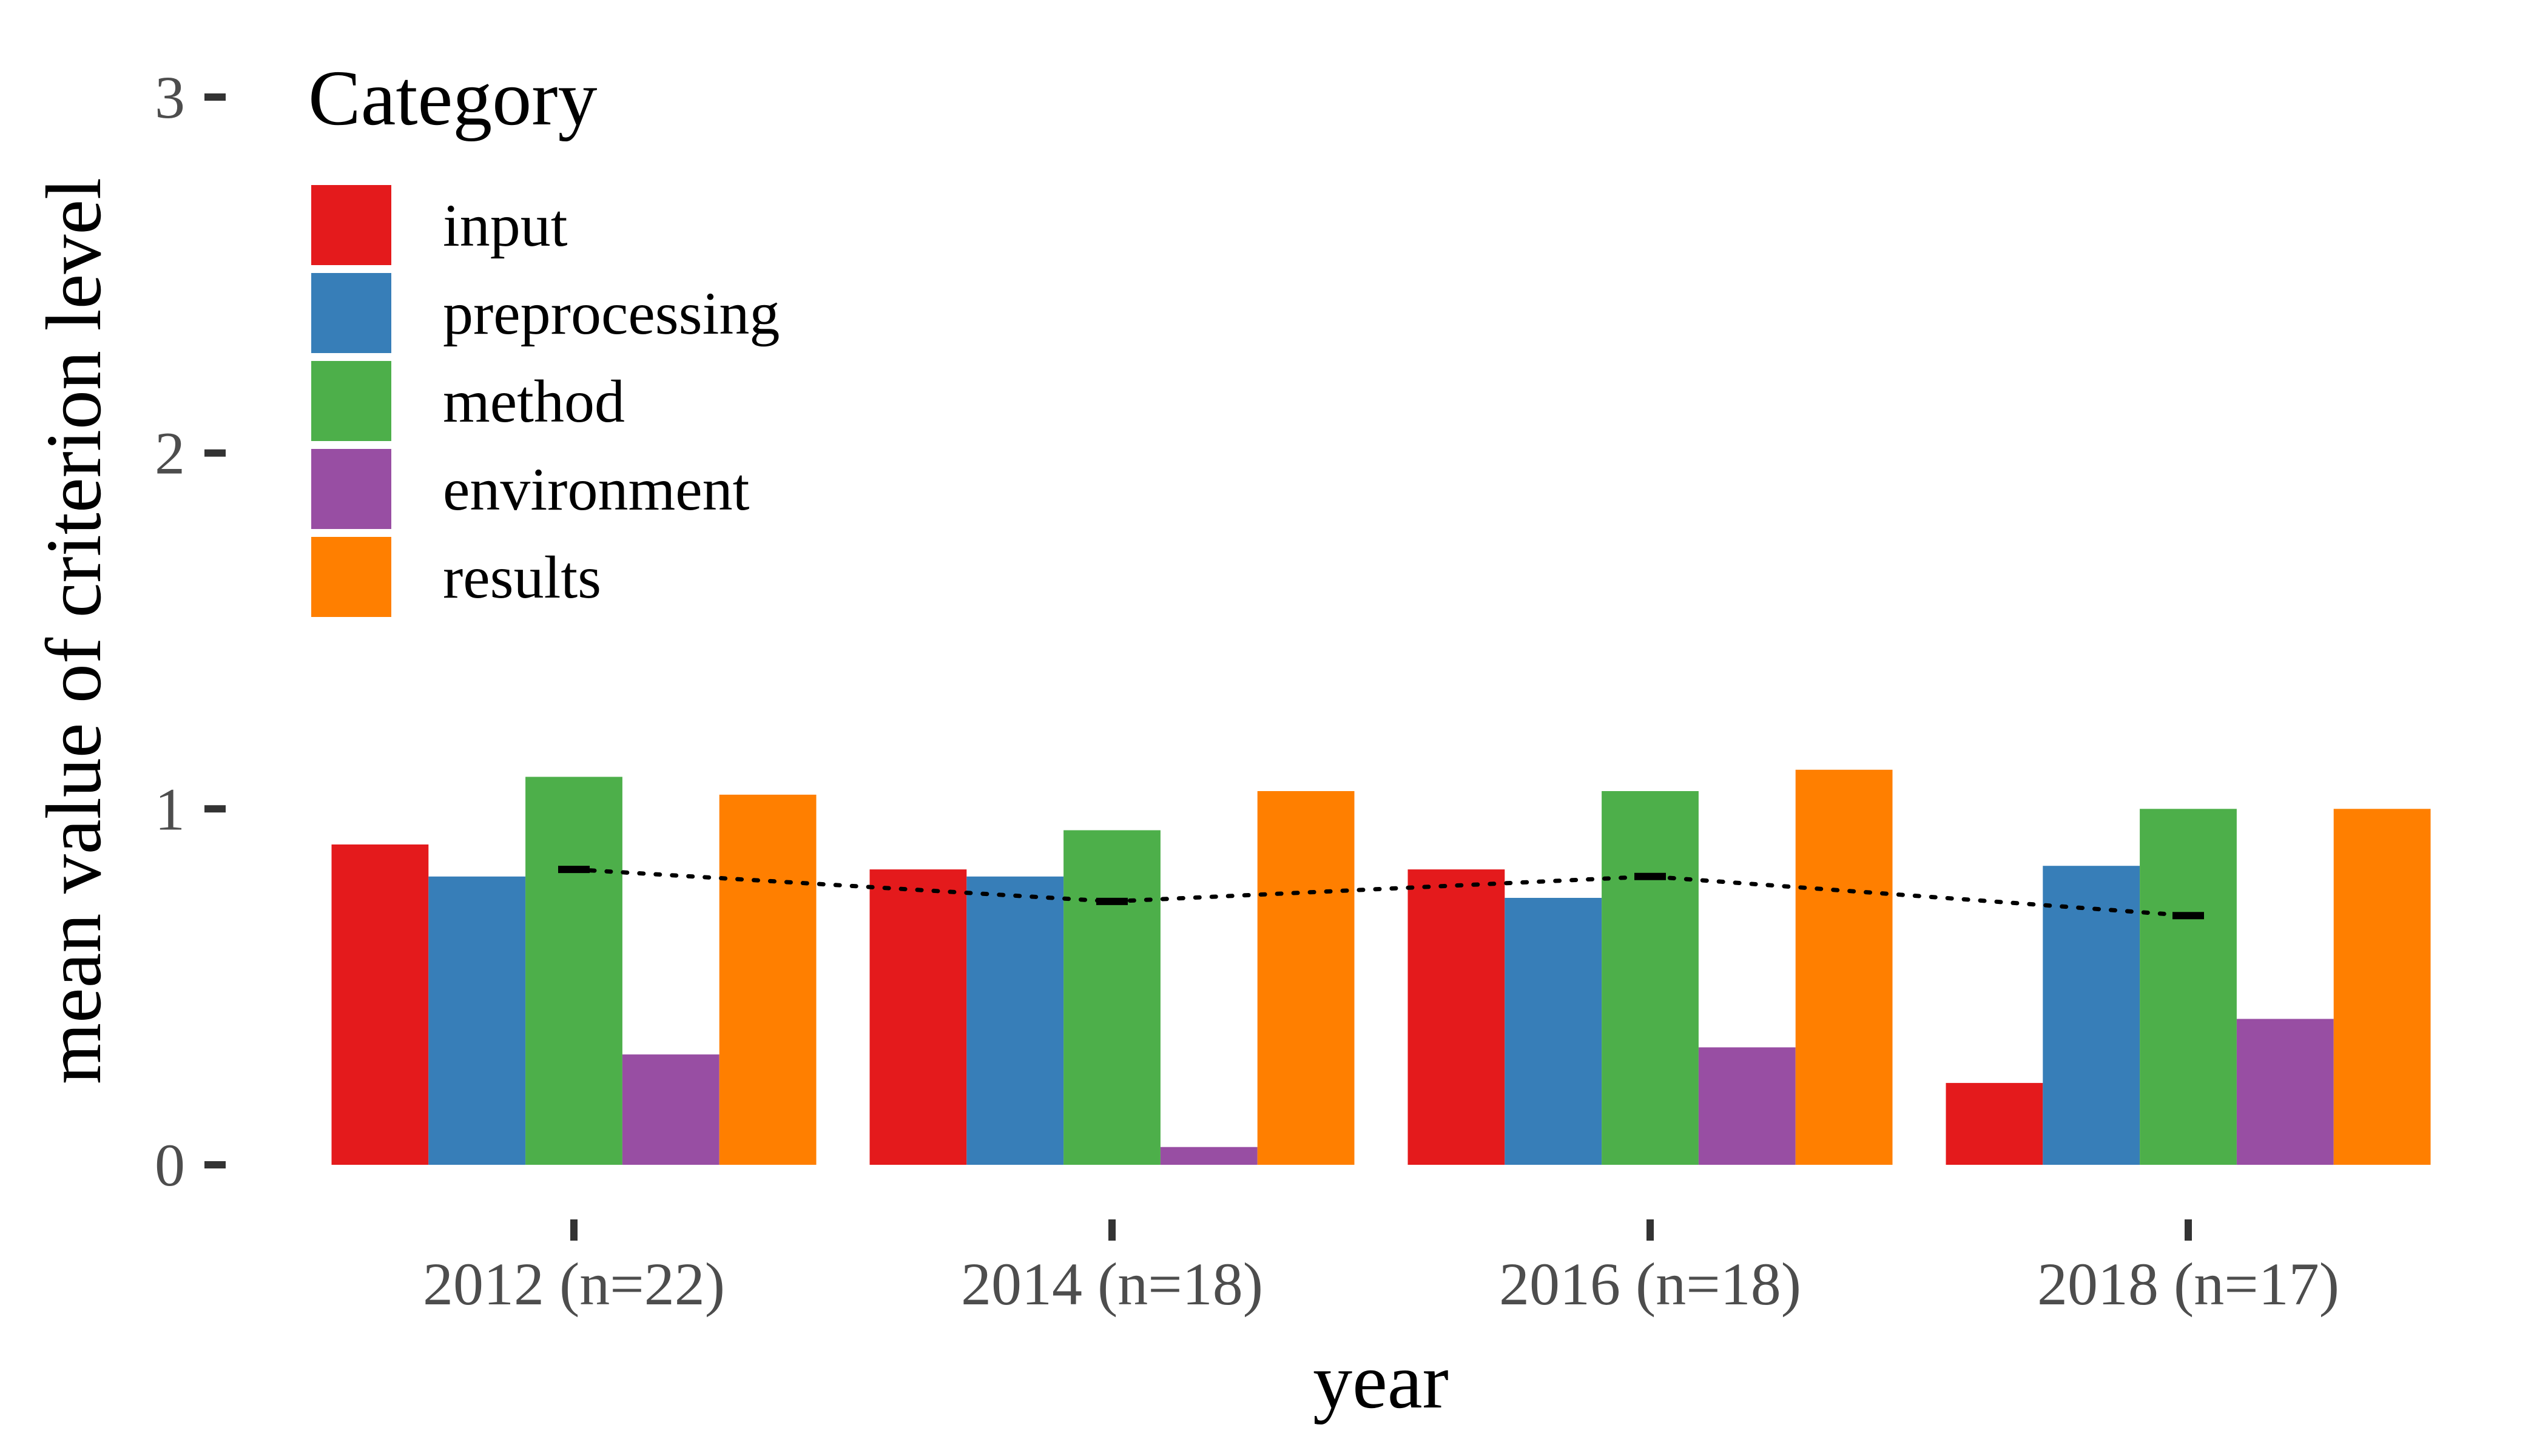 This screenshot has width=2548, height=1456. What do you see at coordinates (2188, 1284) in the screenshot?
I see `x-tick-label-3: 2018 (n=17)` at bounding box center [2188, 1284].